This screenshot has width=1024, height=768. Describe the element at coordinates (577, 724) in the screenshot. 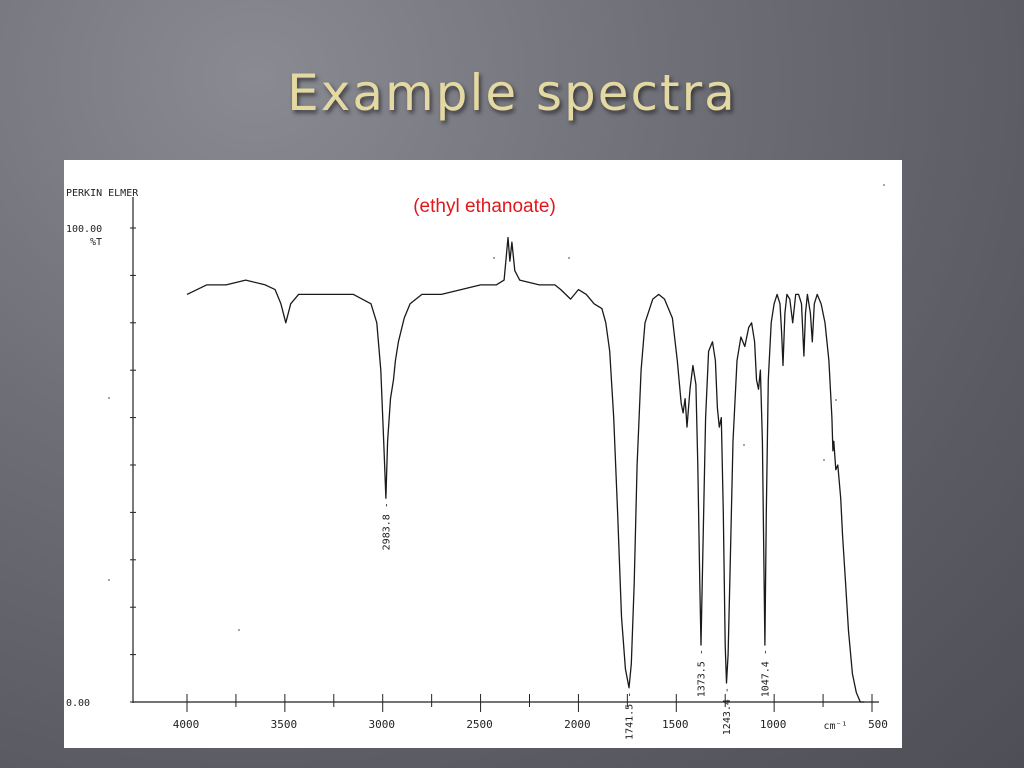

I see `x-tick-label: 2000` at that location.